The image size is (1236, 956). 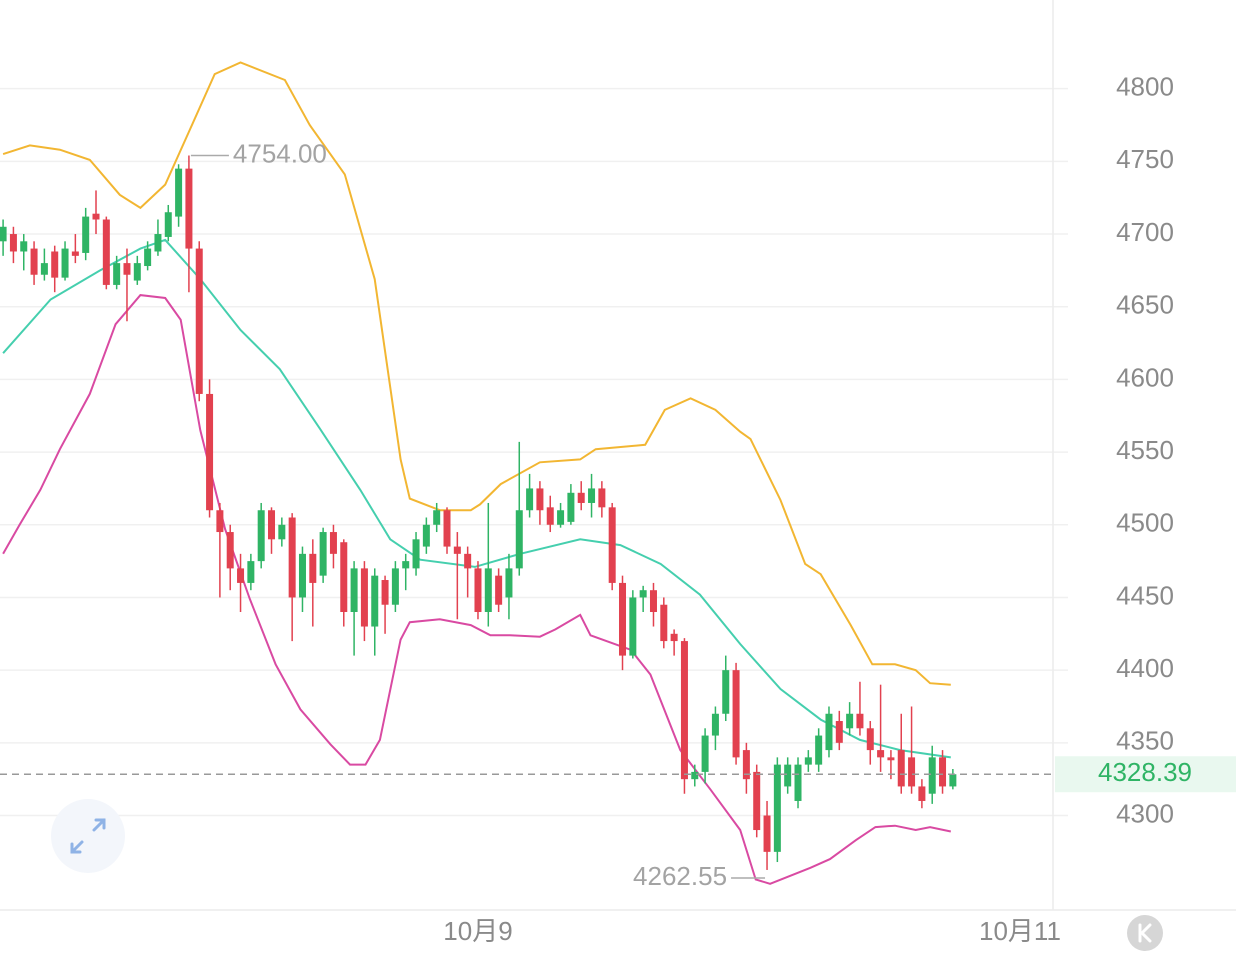 I want to click on expand-icon, so click(x=88, y=836).